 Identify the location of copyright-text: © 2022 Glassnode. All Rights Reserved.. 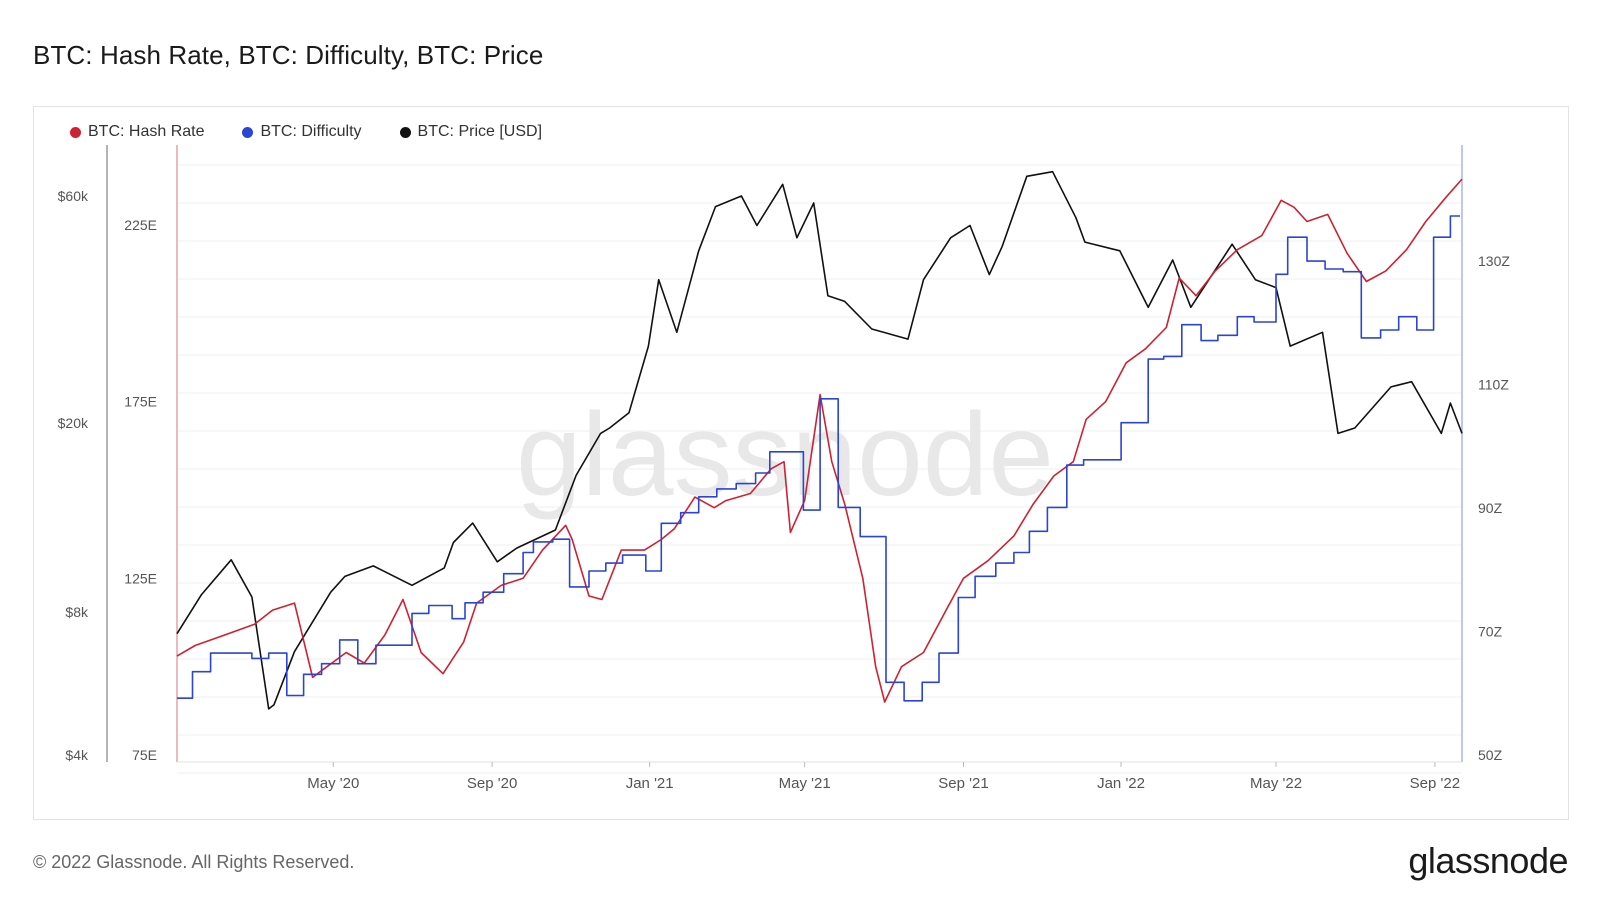
(194, 862).